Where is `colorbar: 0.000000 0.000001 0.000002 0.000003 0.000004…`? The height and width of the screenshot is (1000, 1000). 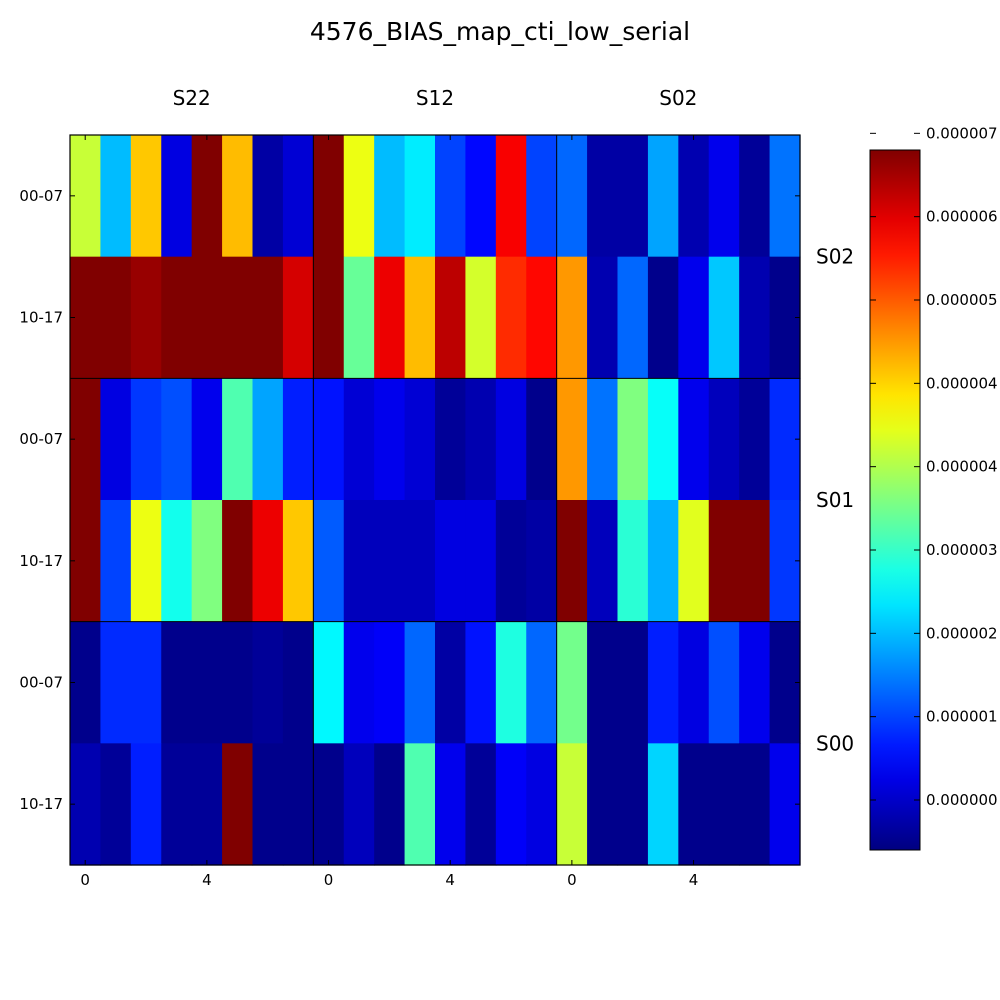
colorbar: 0.000000 0.000001 0.000002 0.000003 0.000004… is located at coordinates (933, 487).